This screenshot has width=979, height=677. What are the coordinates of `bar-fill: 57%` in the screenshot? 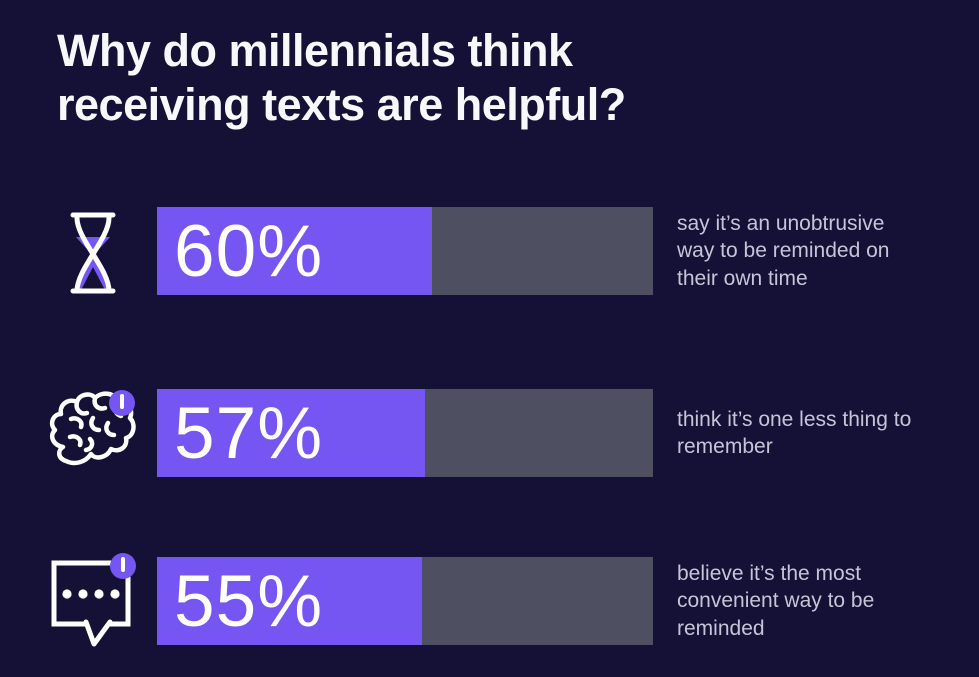 It's located at (291, 433).